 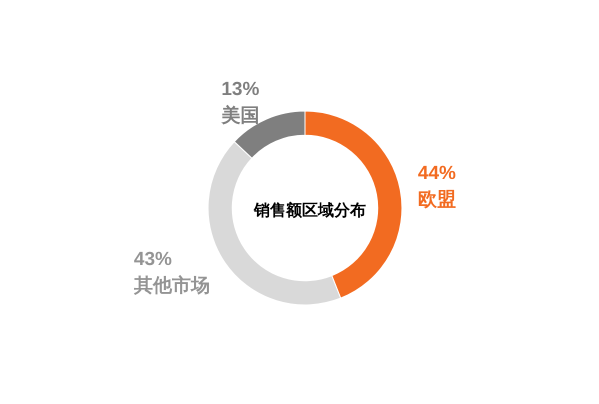 I want to click on slice-label: 美国, so click(x=240, y=115).